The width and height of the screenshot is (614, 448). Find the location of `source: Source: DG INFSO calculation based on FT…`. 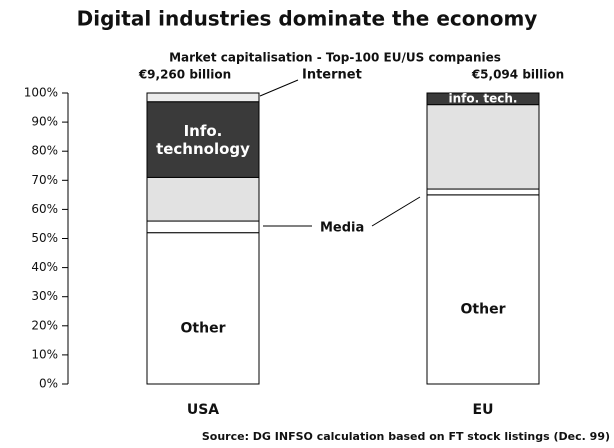

source: Source: DG INFSO calculation based on FT… is located at coordinates (406, 436).